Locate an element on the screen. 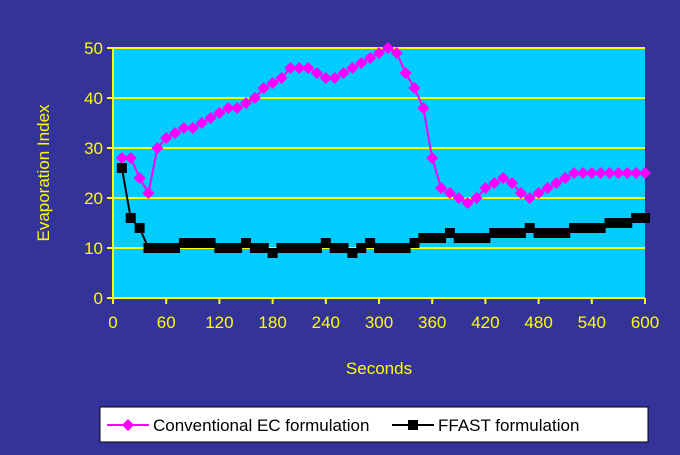  x-tick-label: 300 is located at coordinates (379, 322).